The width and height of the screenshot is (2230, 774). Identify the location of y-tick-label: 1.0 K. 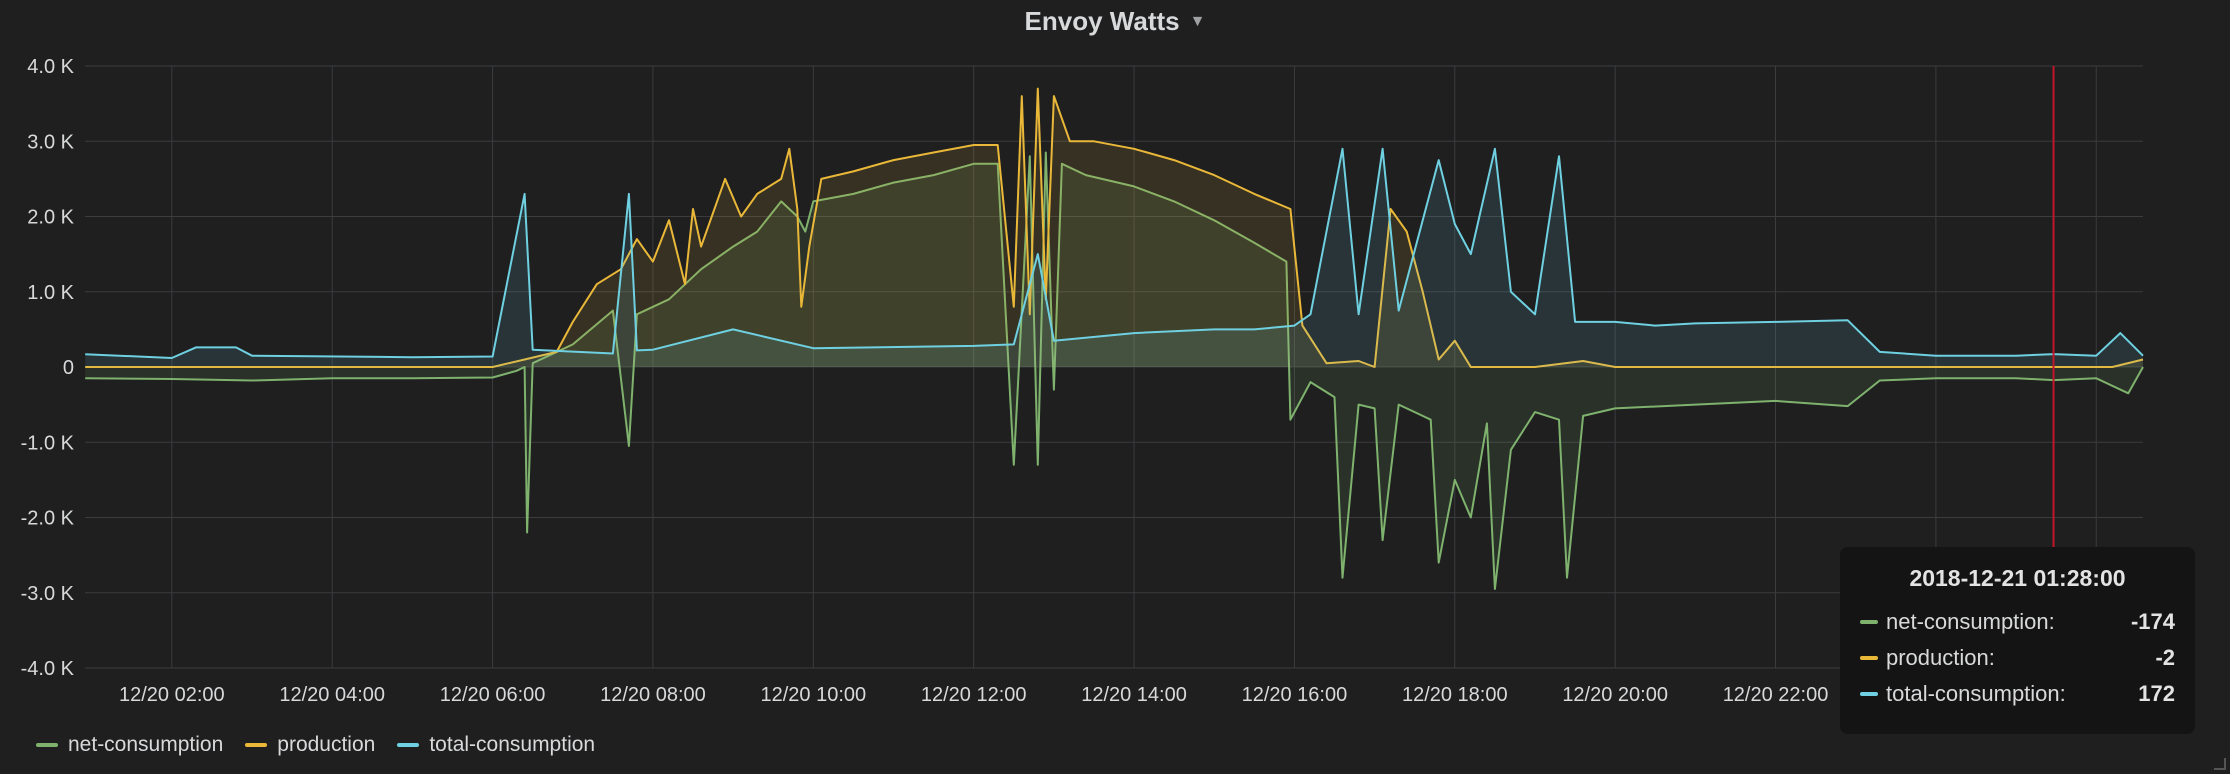
(50, 293).